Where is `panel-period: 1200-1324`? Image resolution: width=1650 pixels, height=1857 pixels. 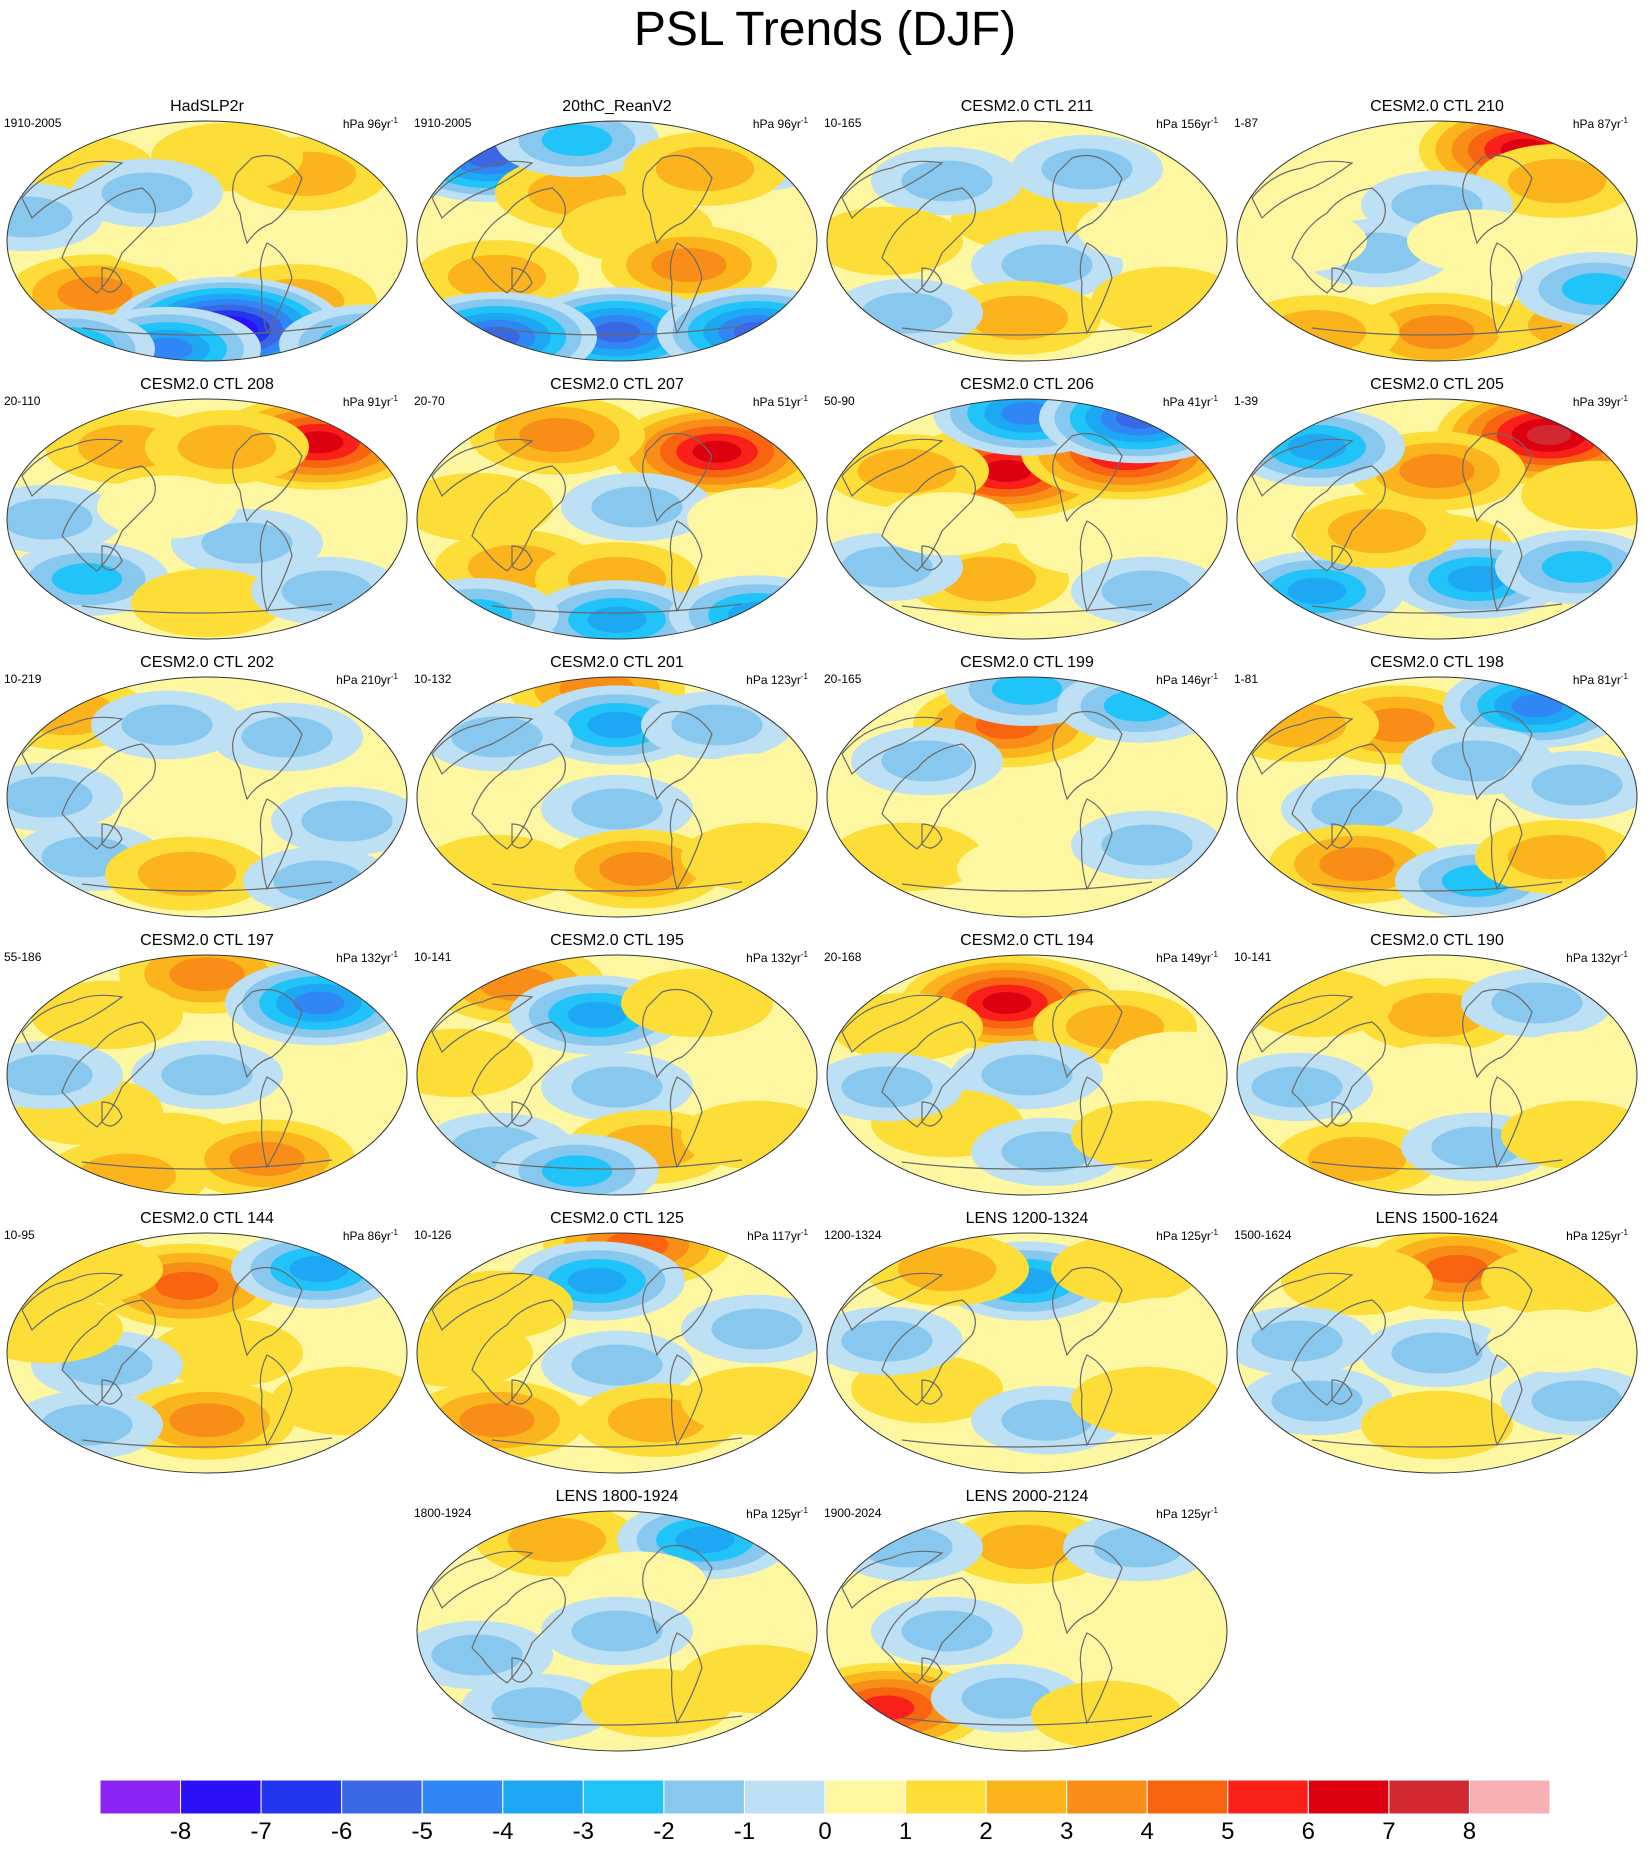 panel-period: 1200-1324 is located at coordinates (853, 1235).